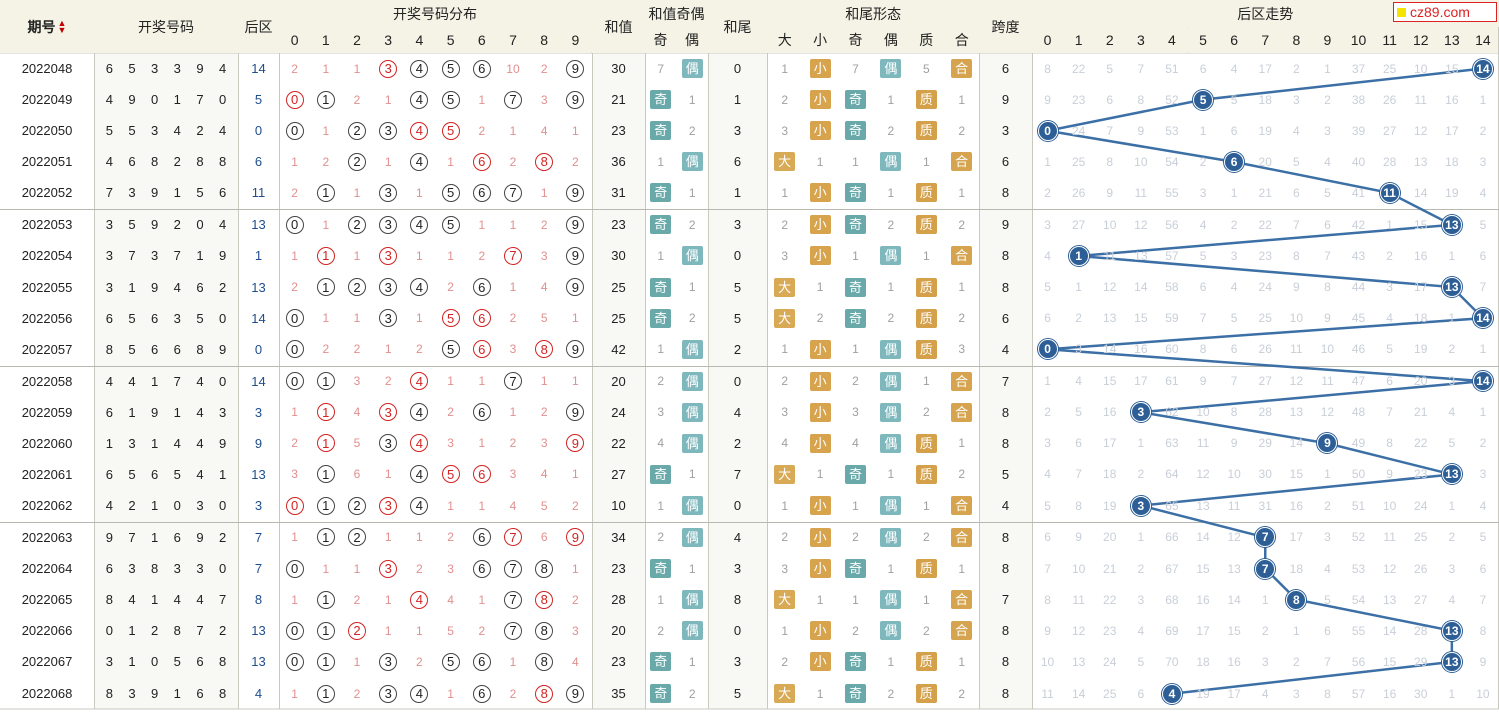 The width and height of the screenshot is (1499, 715). Describe the element at coordinates (1483, 443) in the screenshot. I see `trend-miss: 2` at that location.